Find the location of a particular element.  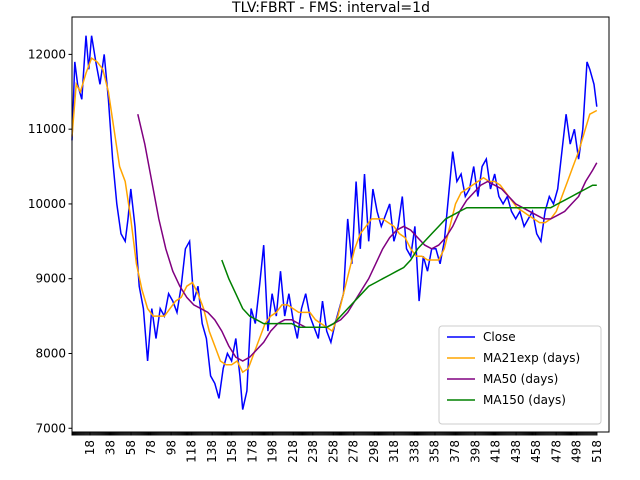

x-tick-label: 458 is located at coordinates (536, 451).